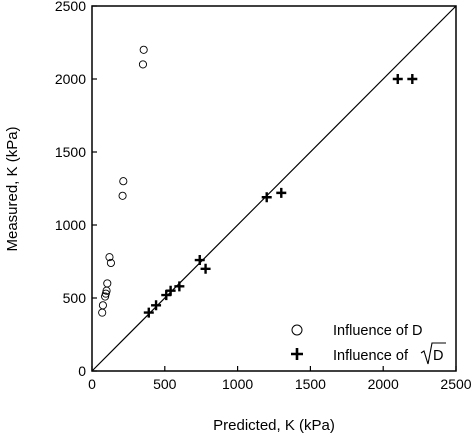 The height and width of the screenshot is (437, 474). What do you see at coordinates (82, 371) in the screenshot?
I see `y-tick-label: 0` at bounding box center [82, 371].